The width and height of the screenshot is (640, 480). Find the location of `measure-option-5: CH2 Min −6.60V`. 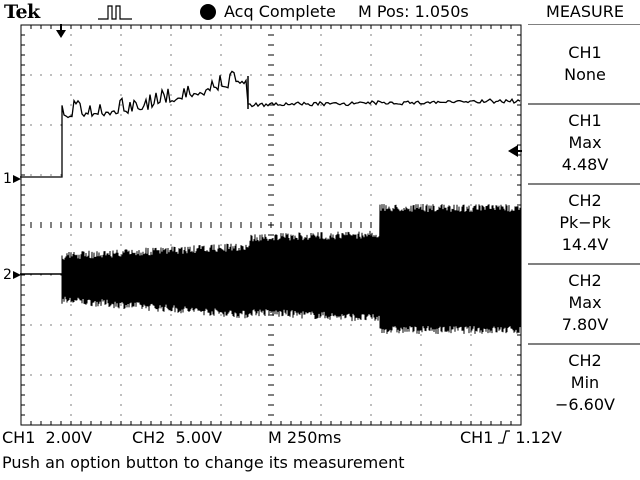

measure-option-5: CH2 Min −6.60V is located at coordinates (585, 383).